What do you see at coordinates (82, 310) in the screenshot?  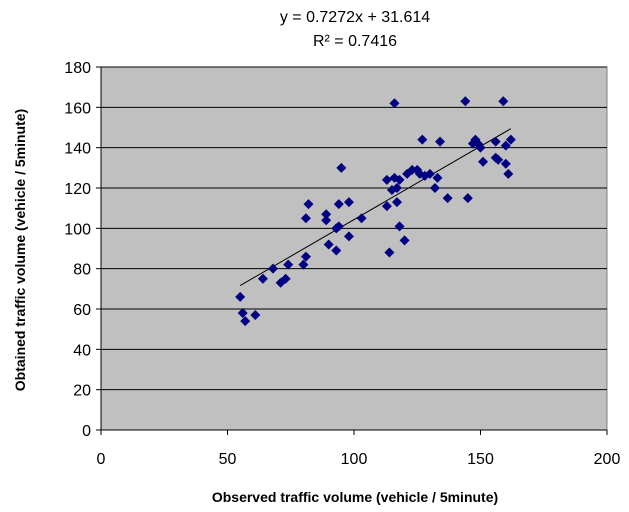 I see `y-tick-label: 60` at bounding box center [82, 310].